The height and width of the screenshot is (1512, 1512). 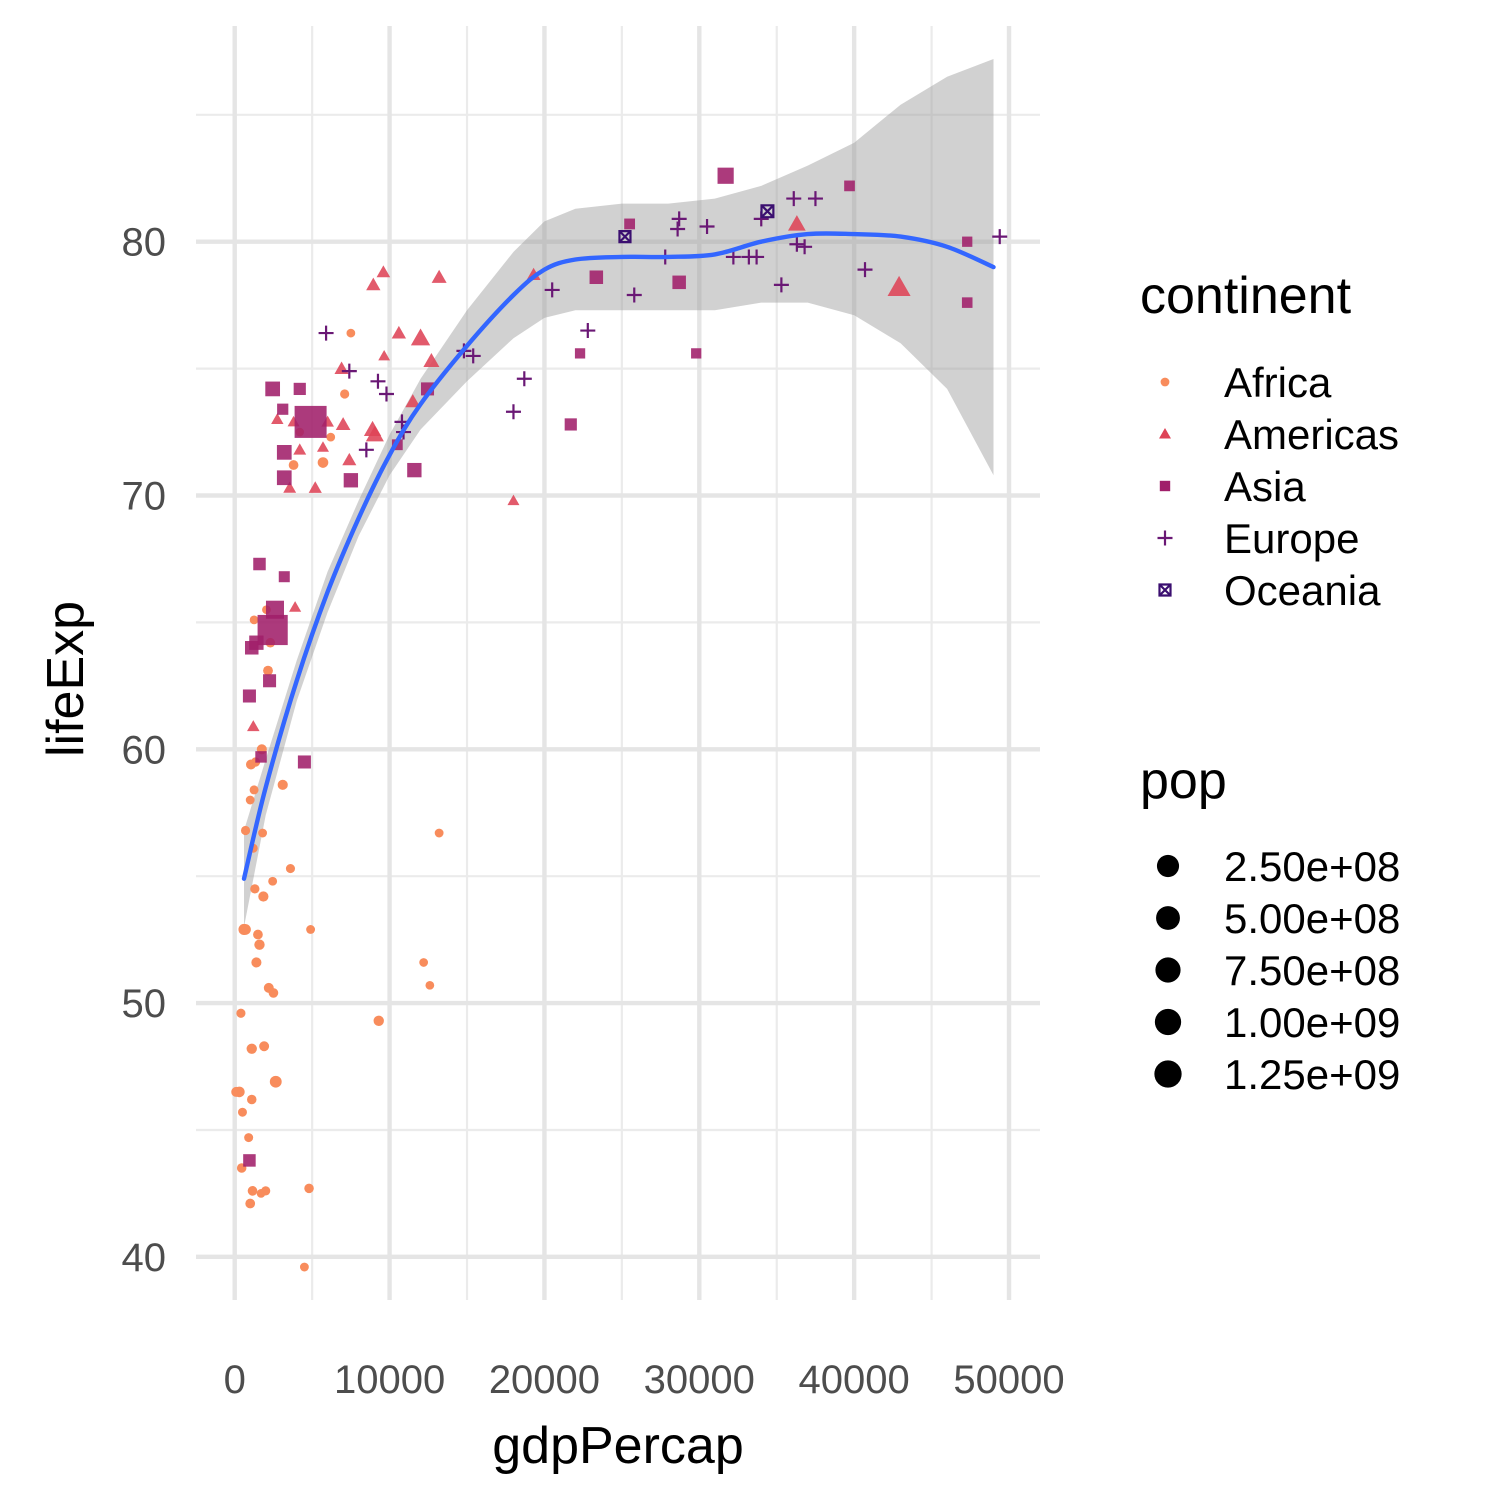 I want to click on y-tick-label: 70, so click(x=144, y=497).